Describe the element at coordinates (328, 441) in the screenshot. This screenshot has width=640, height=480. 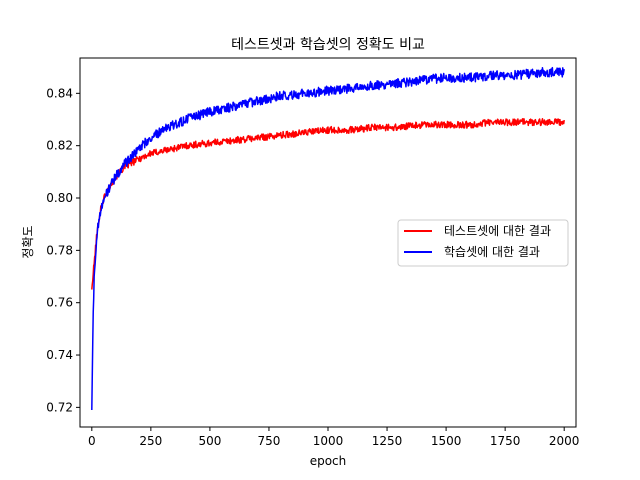
I see `x-tick-label: 1000` at that location.